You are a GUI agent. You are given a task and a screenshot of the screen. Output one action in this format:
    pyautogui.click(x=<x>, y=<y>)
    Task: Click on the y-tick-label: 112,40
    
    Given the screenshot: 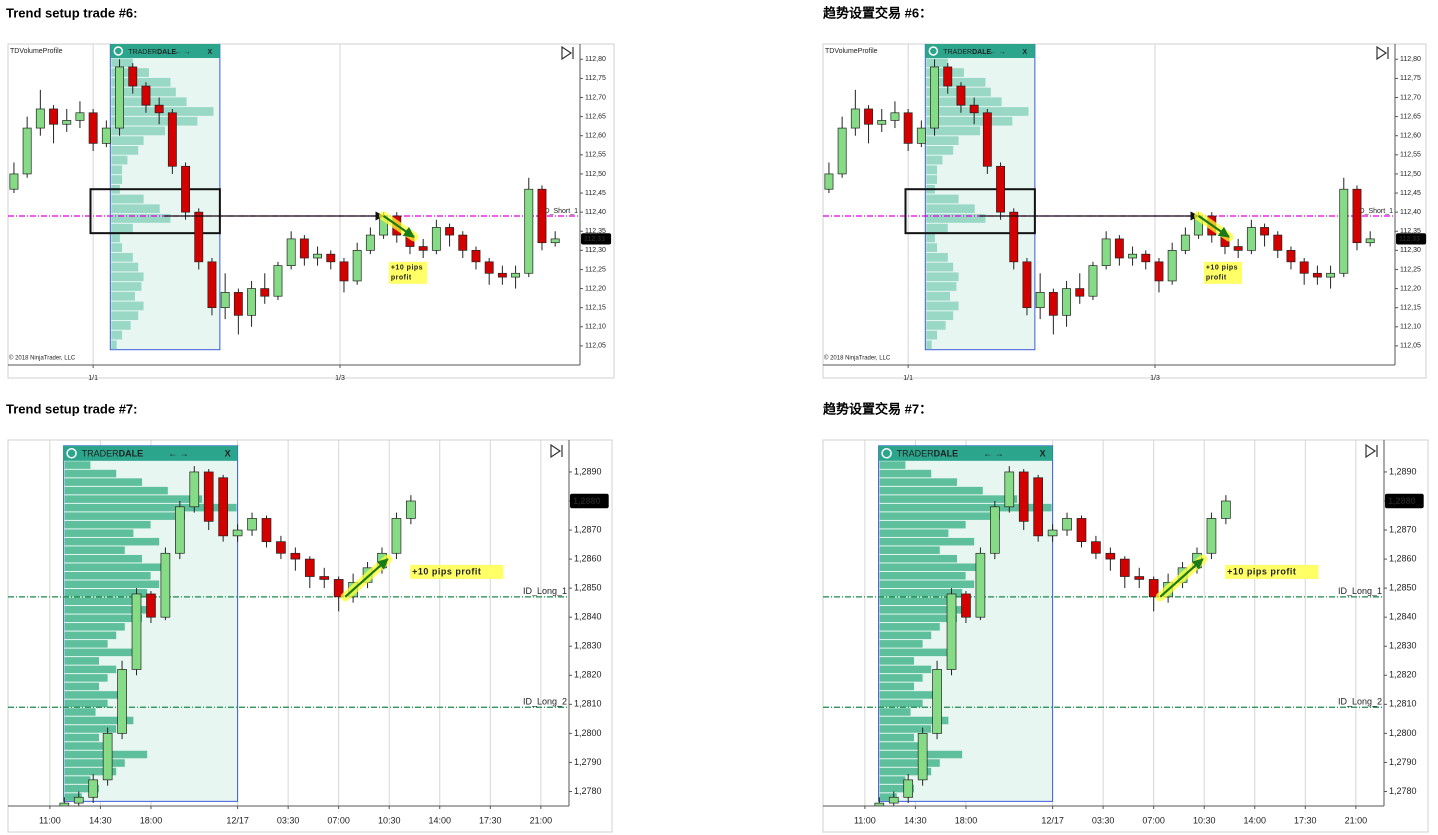 What is the action you would take?
    pyautogui.click(x=1410, y=212)
    